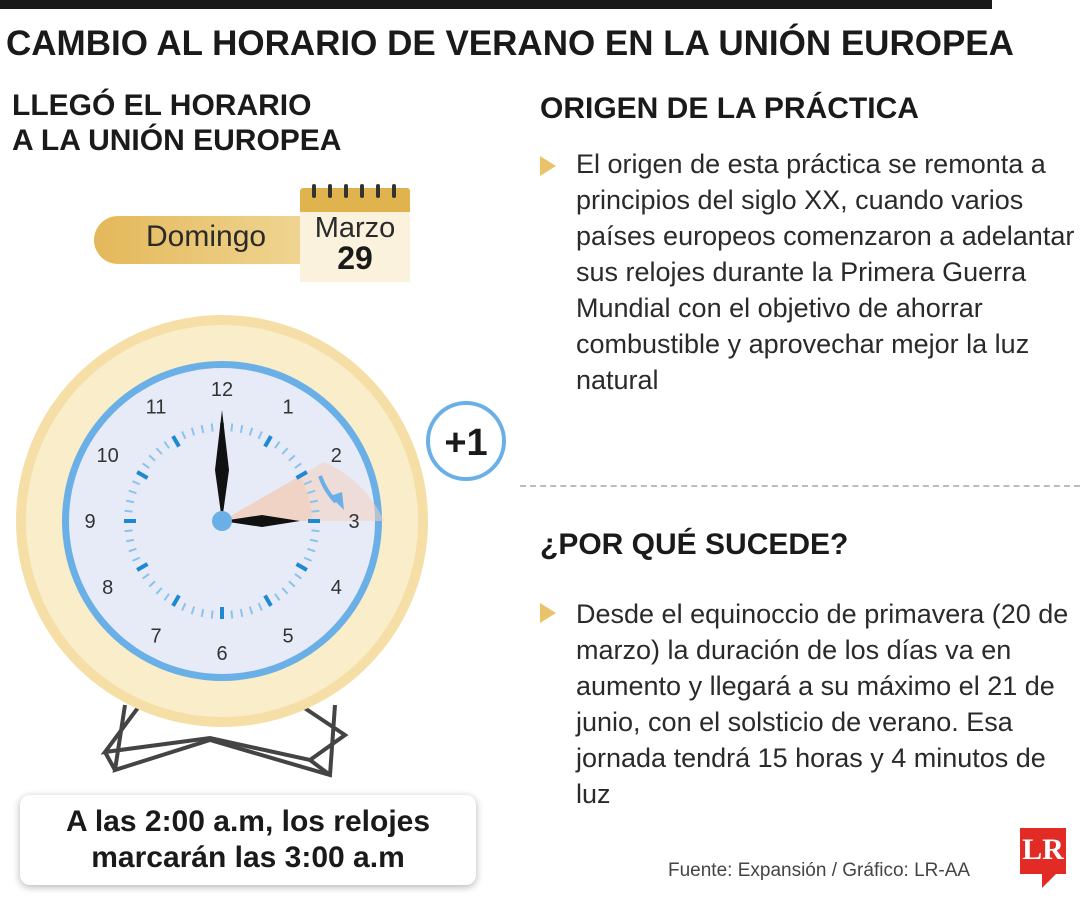  I want to click on top-rule, so click(496, 4).